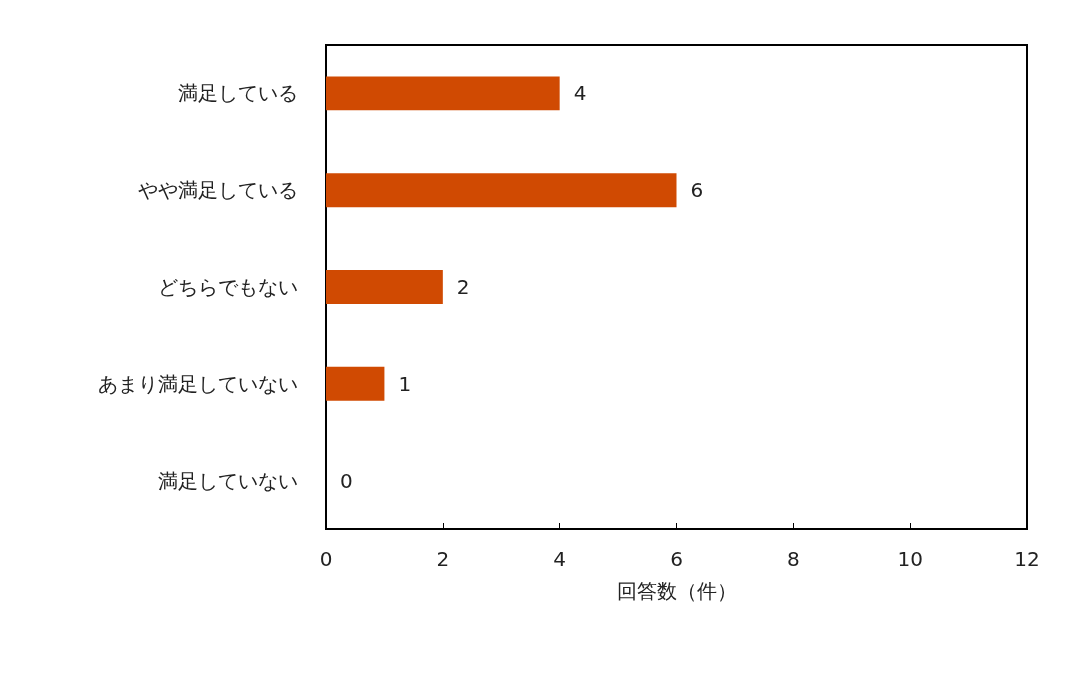 The width and height of the screenshot is (1088, 683). What do you see at coordinates (1027, 559) in the screenshot?
I see `x-tick-label: 12` at bounding box center [1027, 559].